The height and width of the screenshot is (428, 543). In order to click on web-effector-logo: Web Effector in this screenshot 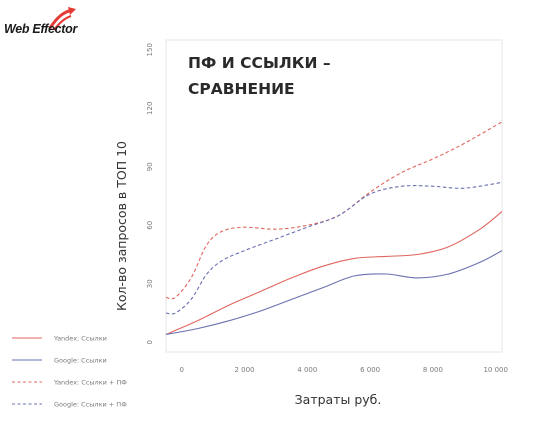, I will do `click(42, 24)`.